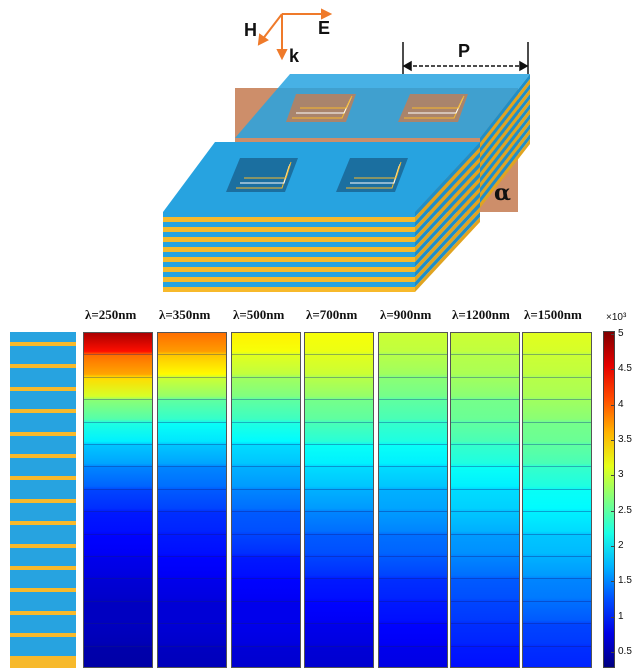 Image resolution: width=634 pixels, height=668 pixels. What do you see at coordinates (553, 314) in the screenshot?
I see `wavelength-label: λ=1500nm` at bounding box center [553, 314].